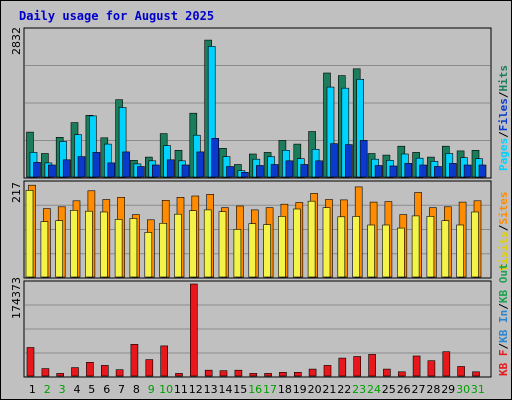  I want to click on x-tick-label: 10, so click(166, 389).